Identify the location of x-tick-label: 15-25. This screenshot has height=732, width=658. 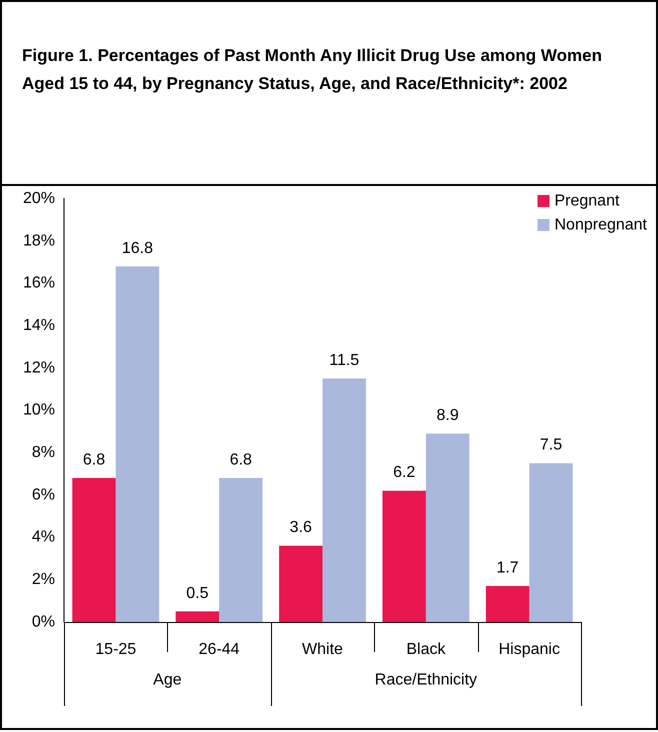
(115, 649).